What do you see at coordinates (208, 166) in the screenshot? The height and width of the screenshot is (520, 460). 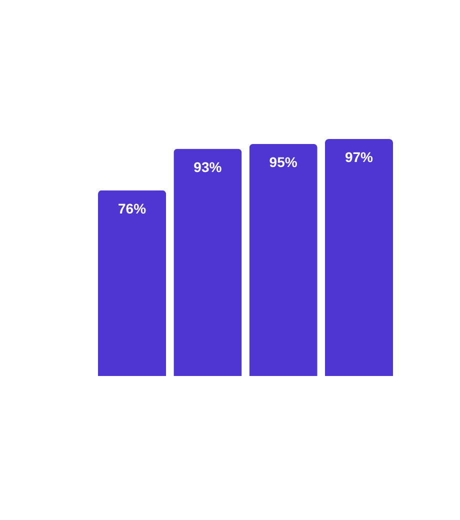 I see `data-label: 93%` at bounding box center [208, 166].